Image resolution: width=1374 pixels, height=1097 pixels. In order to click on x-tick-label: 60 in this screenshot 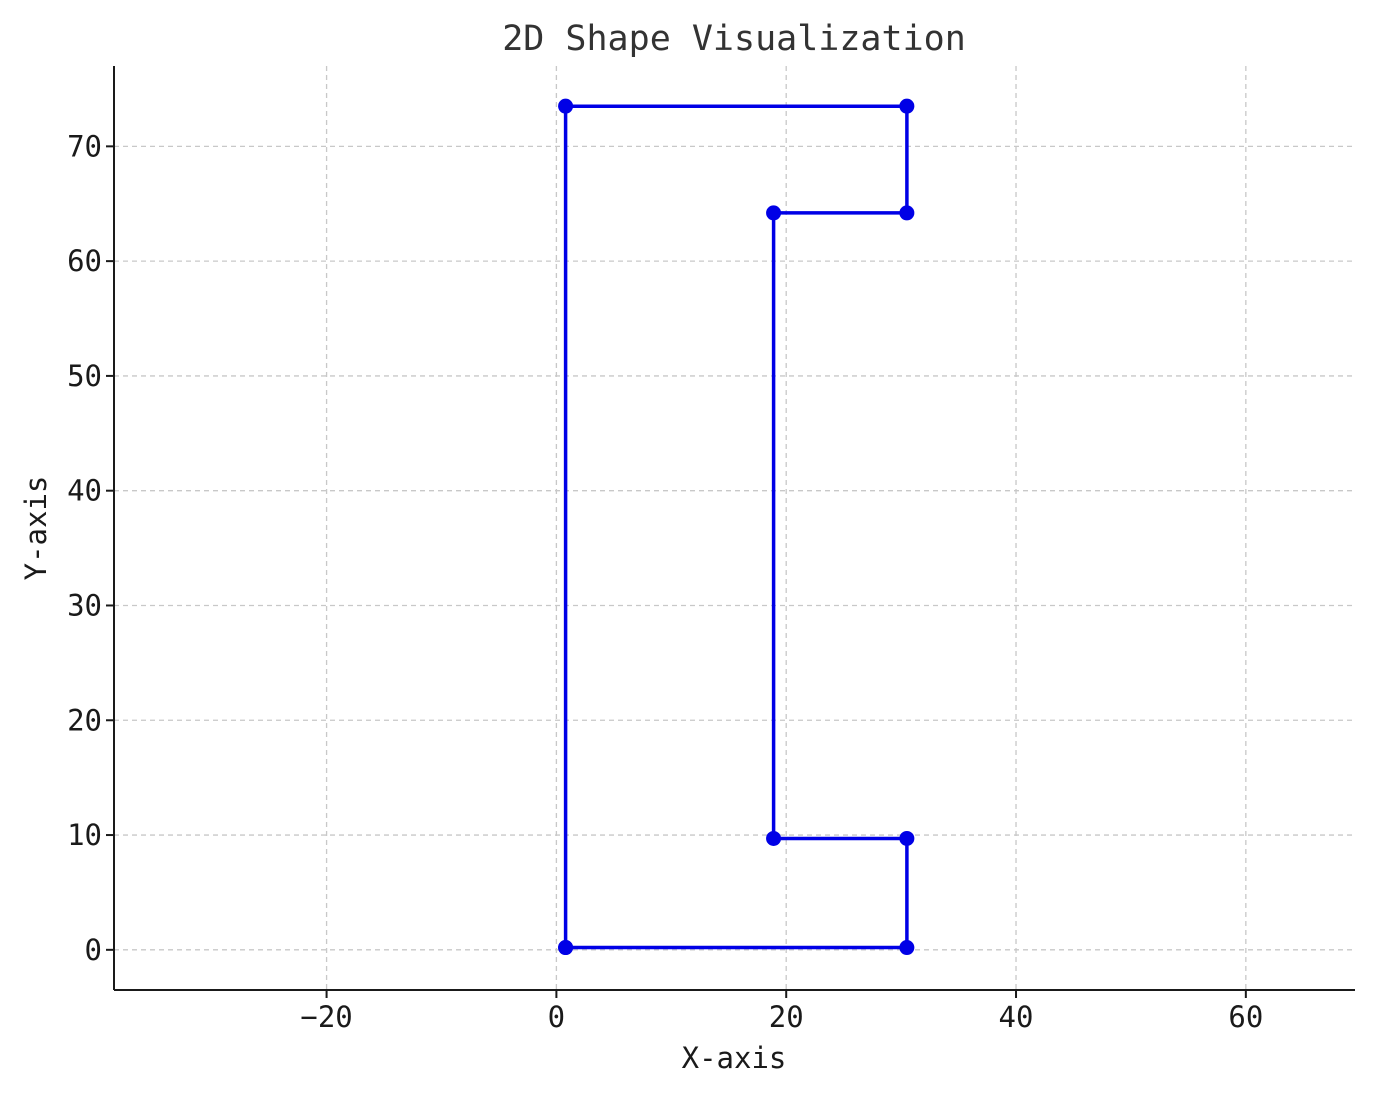, I will do `click(1245, 1017)`.